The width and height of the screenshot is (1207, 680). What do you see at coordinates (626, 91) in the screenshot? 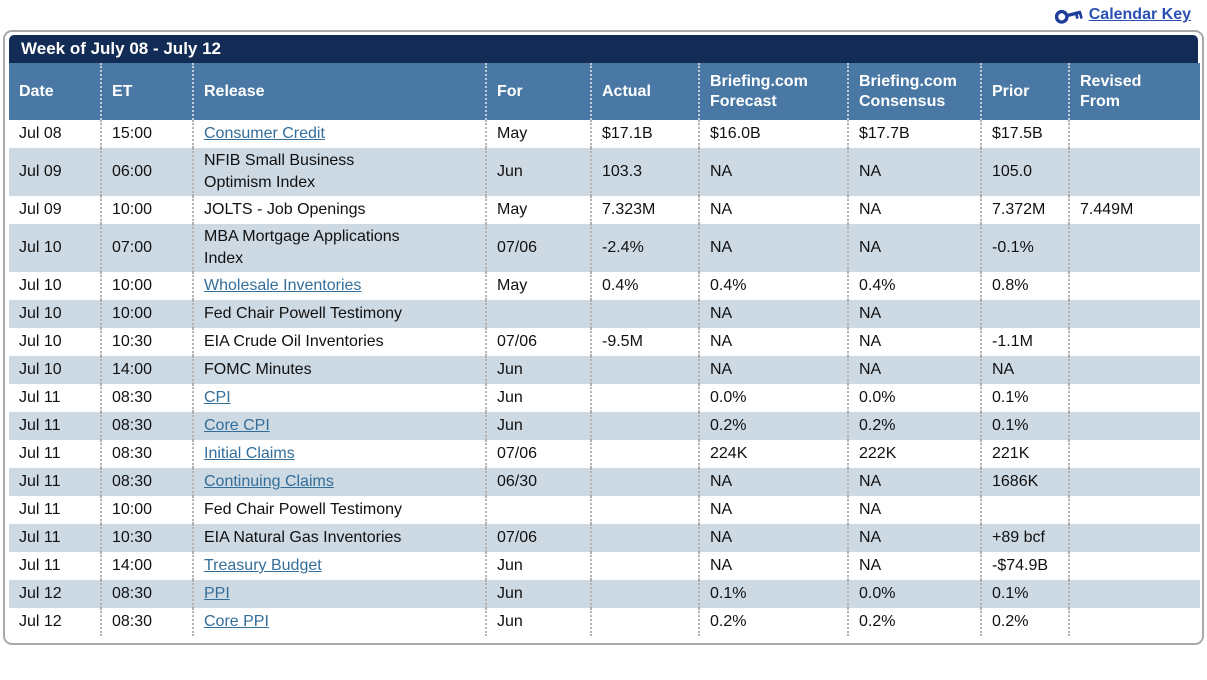
I see `col-header-label: Actual` at bounding box center [626, 91].